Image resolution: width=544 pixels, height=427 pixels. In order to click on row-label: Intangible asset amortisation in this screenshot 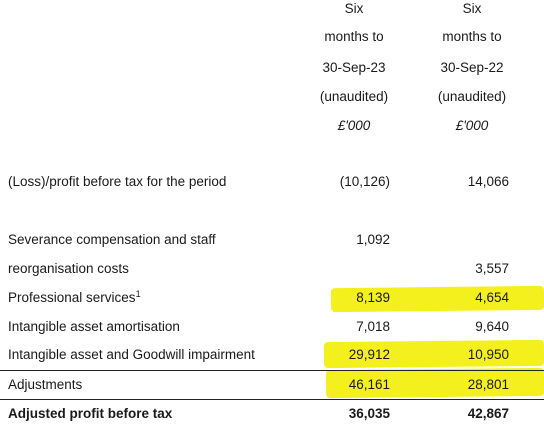, I will do `click(94, 326)`.